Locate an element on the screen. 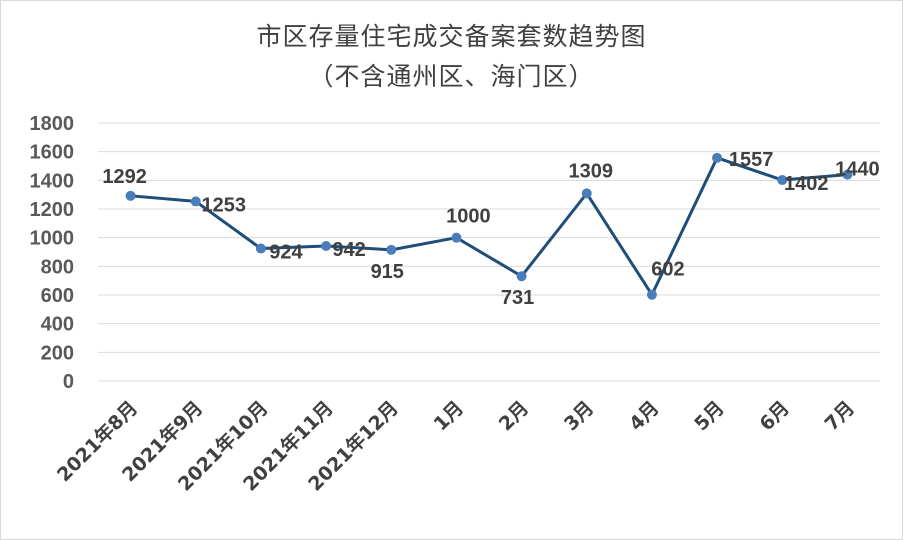 The width and height of the screenshot is (903, 540). data-label: 915 is located at coordinates (387, 272).